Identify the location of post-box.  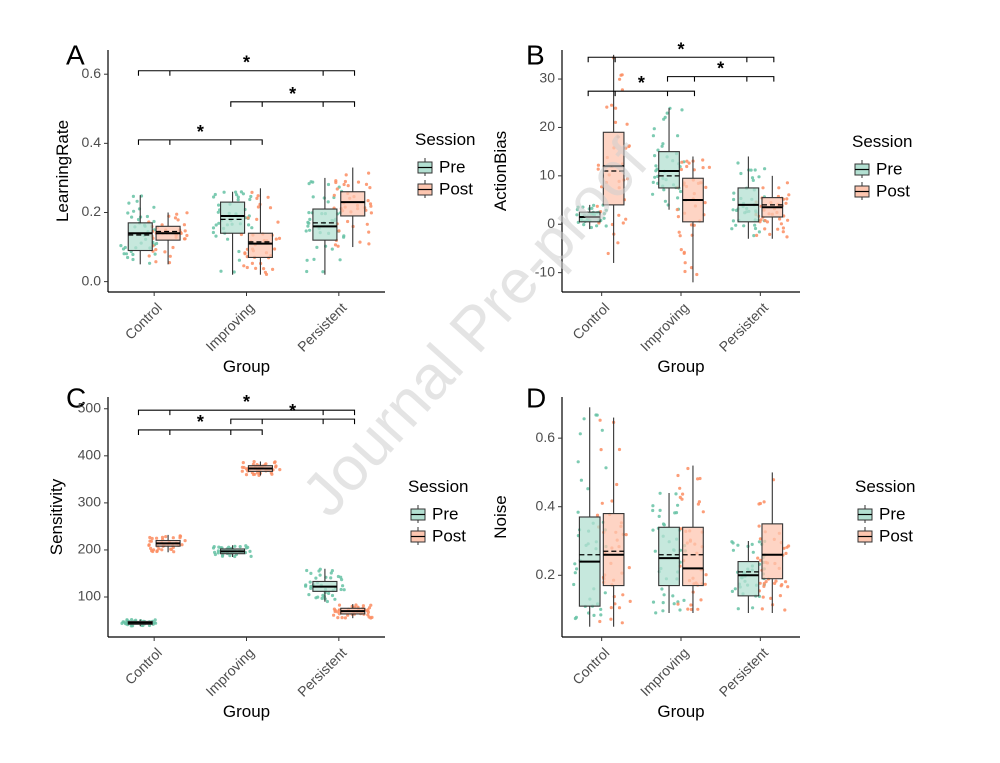
(168, 238).